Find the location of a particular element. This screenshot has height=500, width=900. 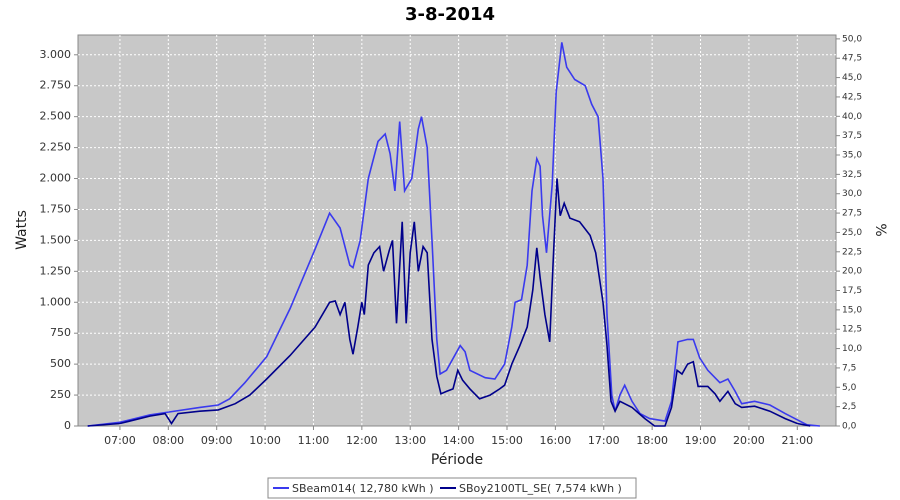

y-tick-label: 2.500 is located at coordinates (56, 116).